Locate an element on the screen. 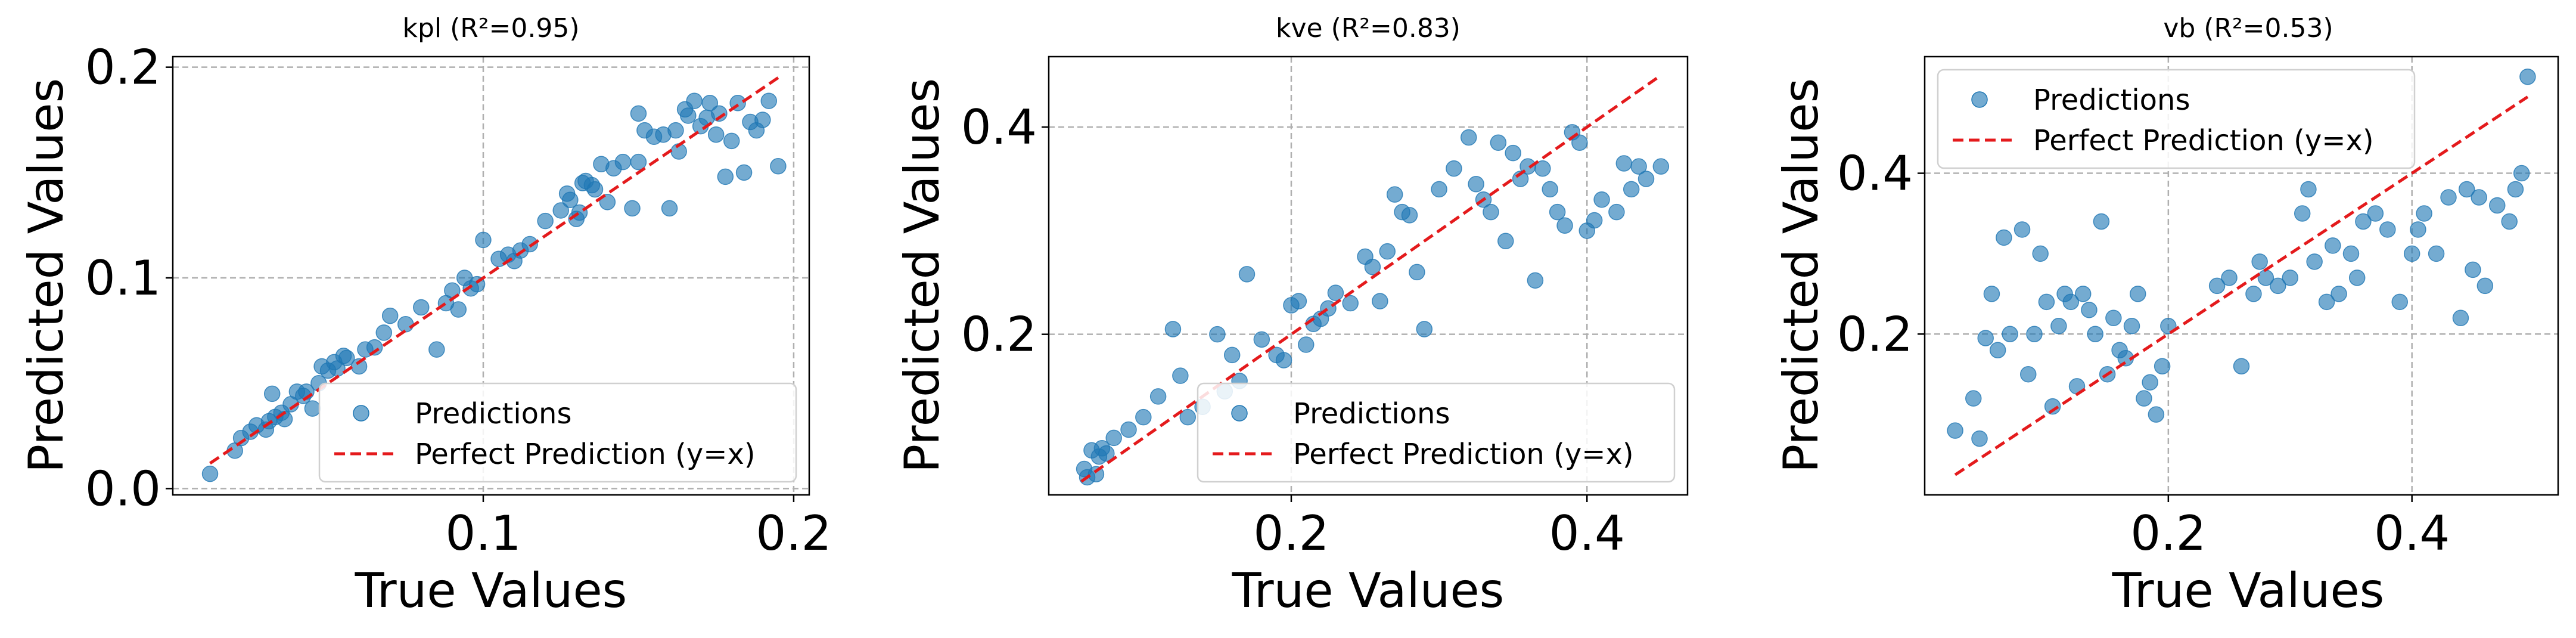 Image resolution: width=2576 pixels, height=638 pixels. y-axis-title-kve: Predicted Values is located at coordinates (922, 276).